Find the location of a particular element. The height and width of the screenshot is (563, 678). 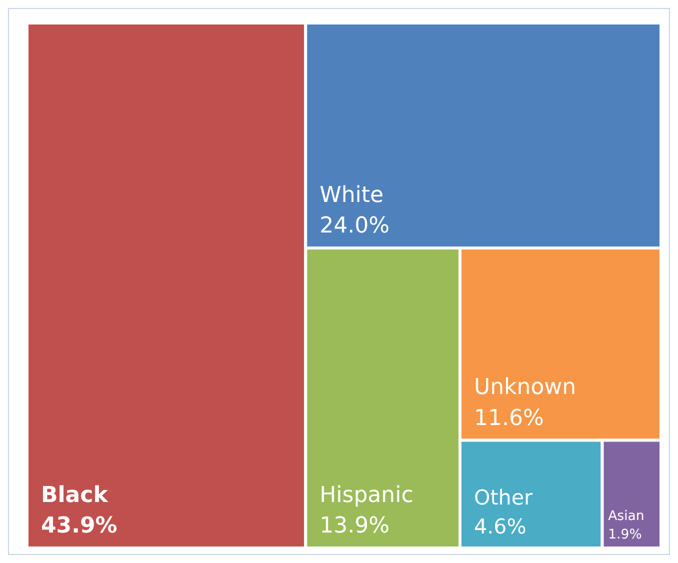

category-label: Black is located at coordinates (75, 495).